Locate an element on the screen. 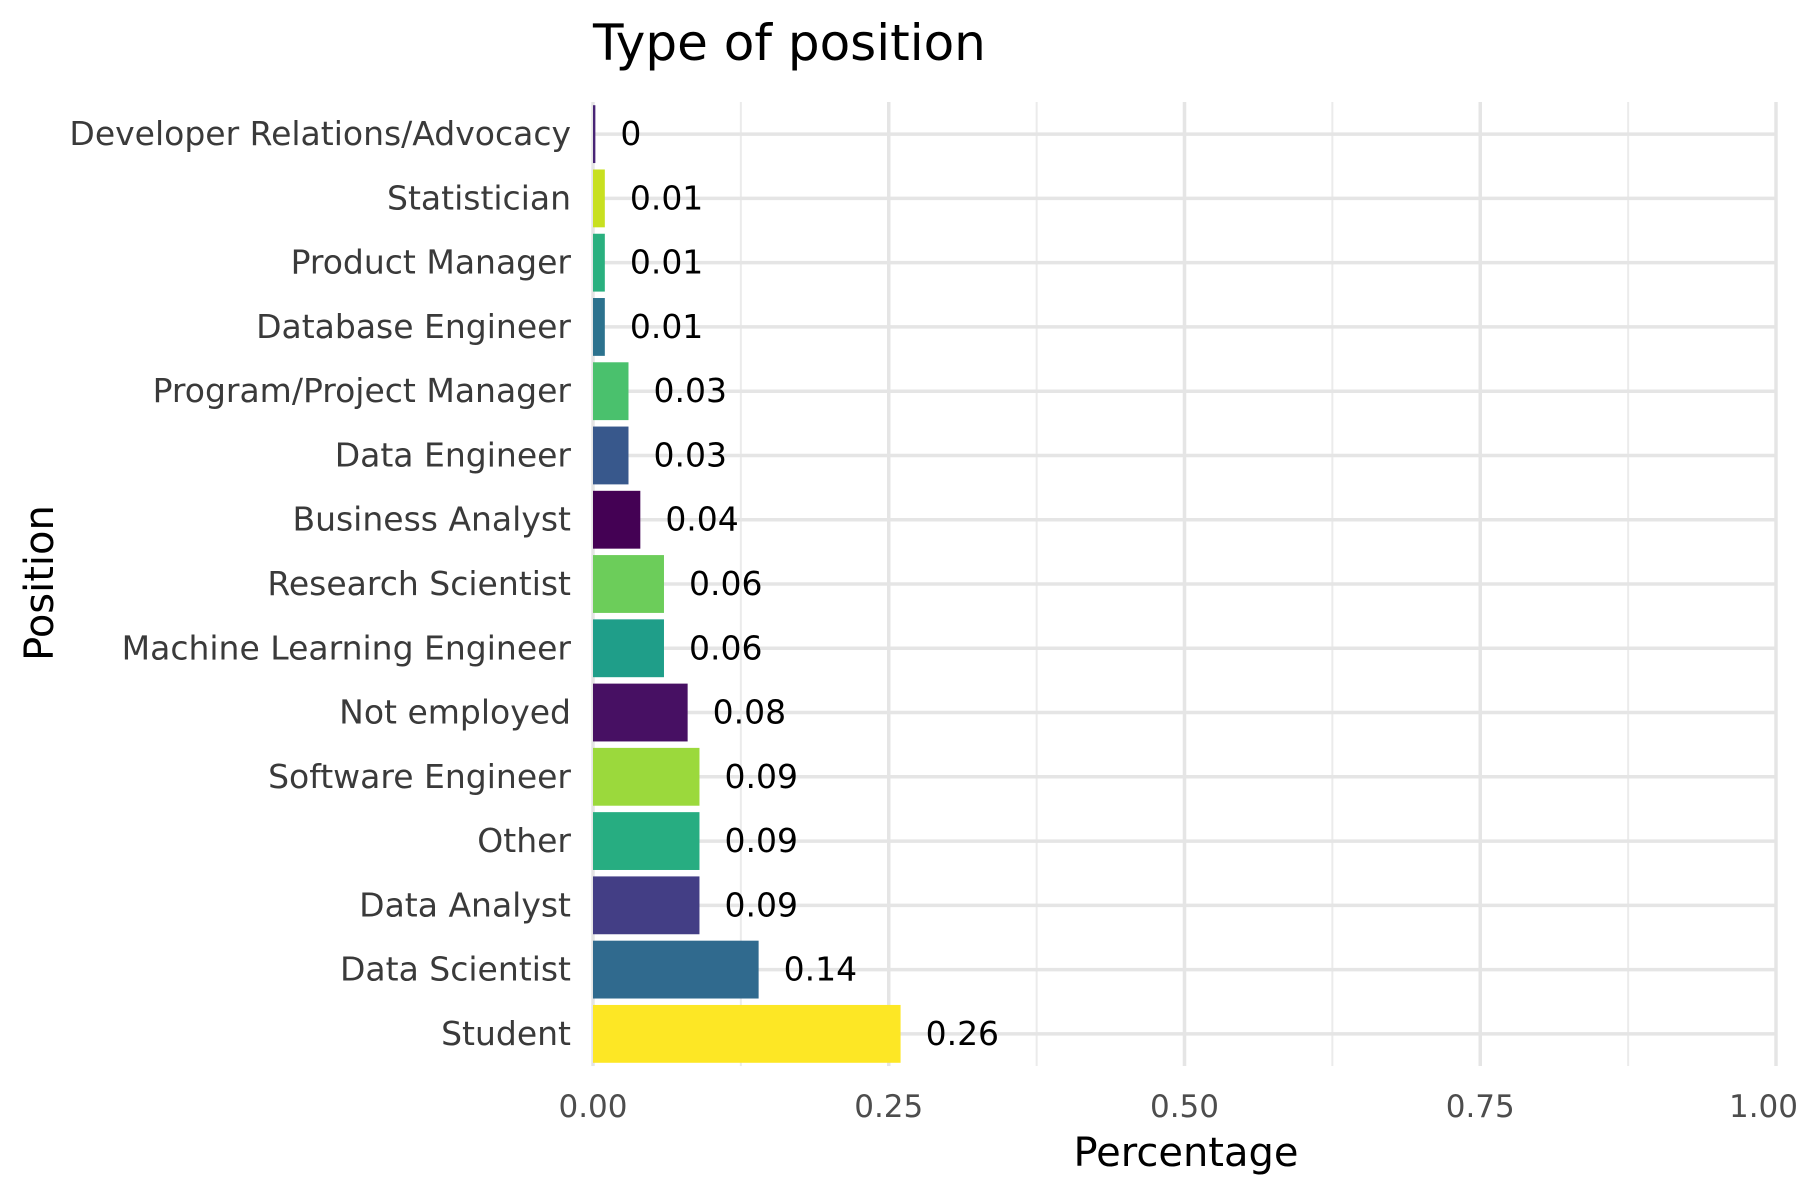 This screenshot has width=1800, height=1200. data-label: 0.14 is located at coordinates (820, 969).